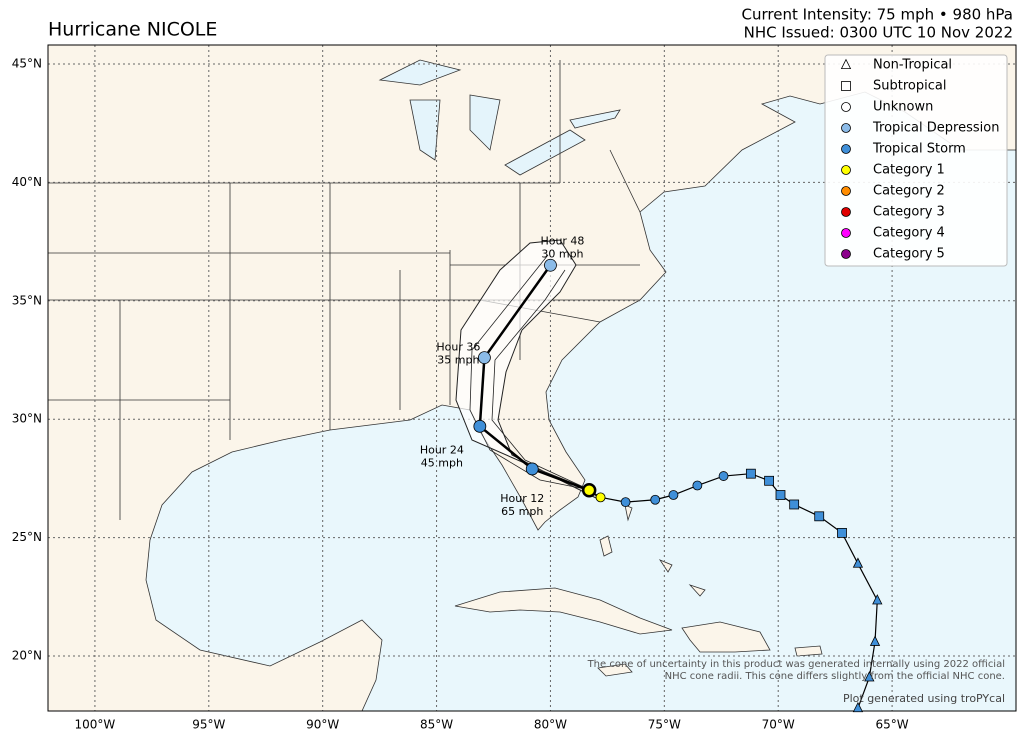 The image size is (1024, 739). Describe the element at coordinates (924, 698) in the screenshot. I see `credit: Plot generated using troPYcal` at that location.